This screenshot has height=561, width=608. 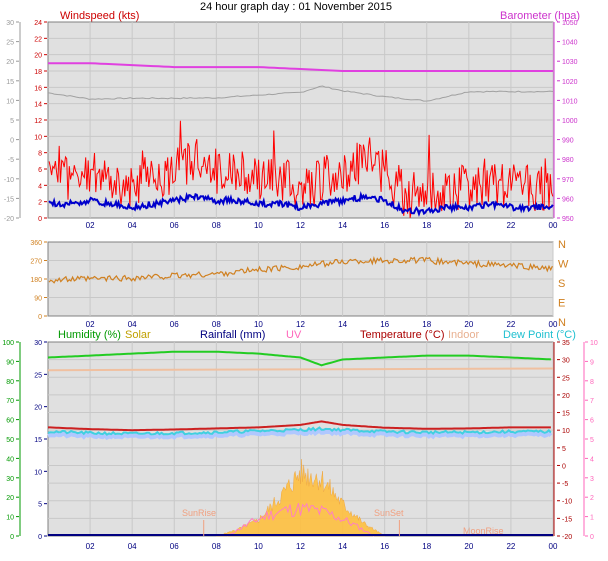 I want to click on y-tick-windspeed: 6, so click(x=40, y=170).